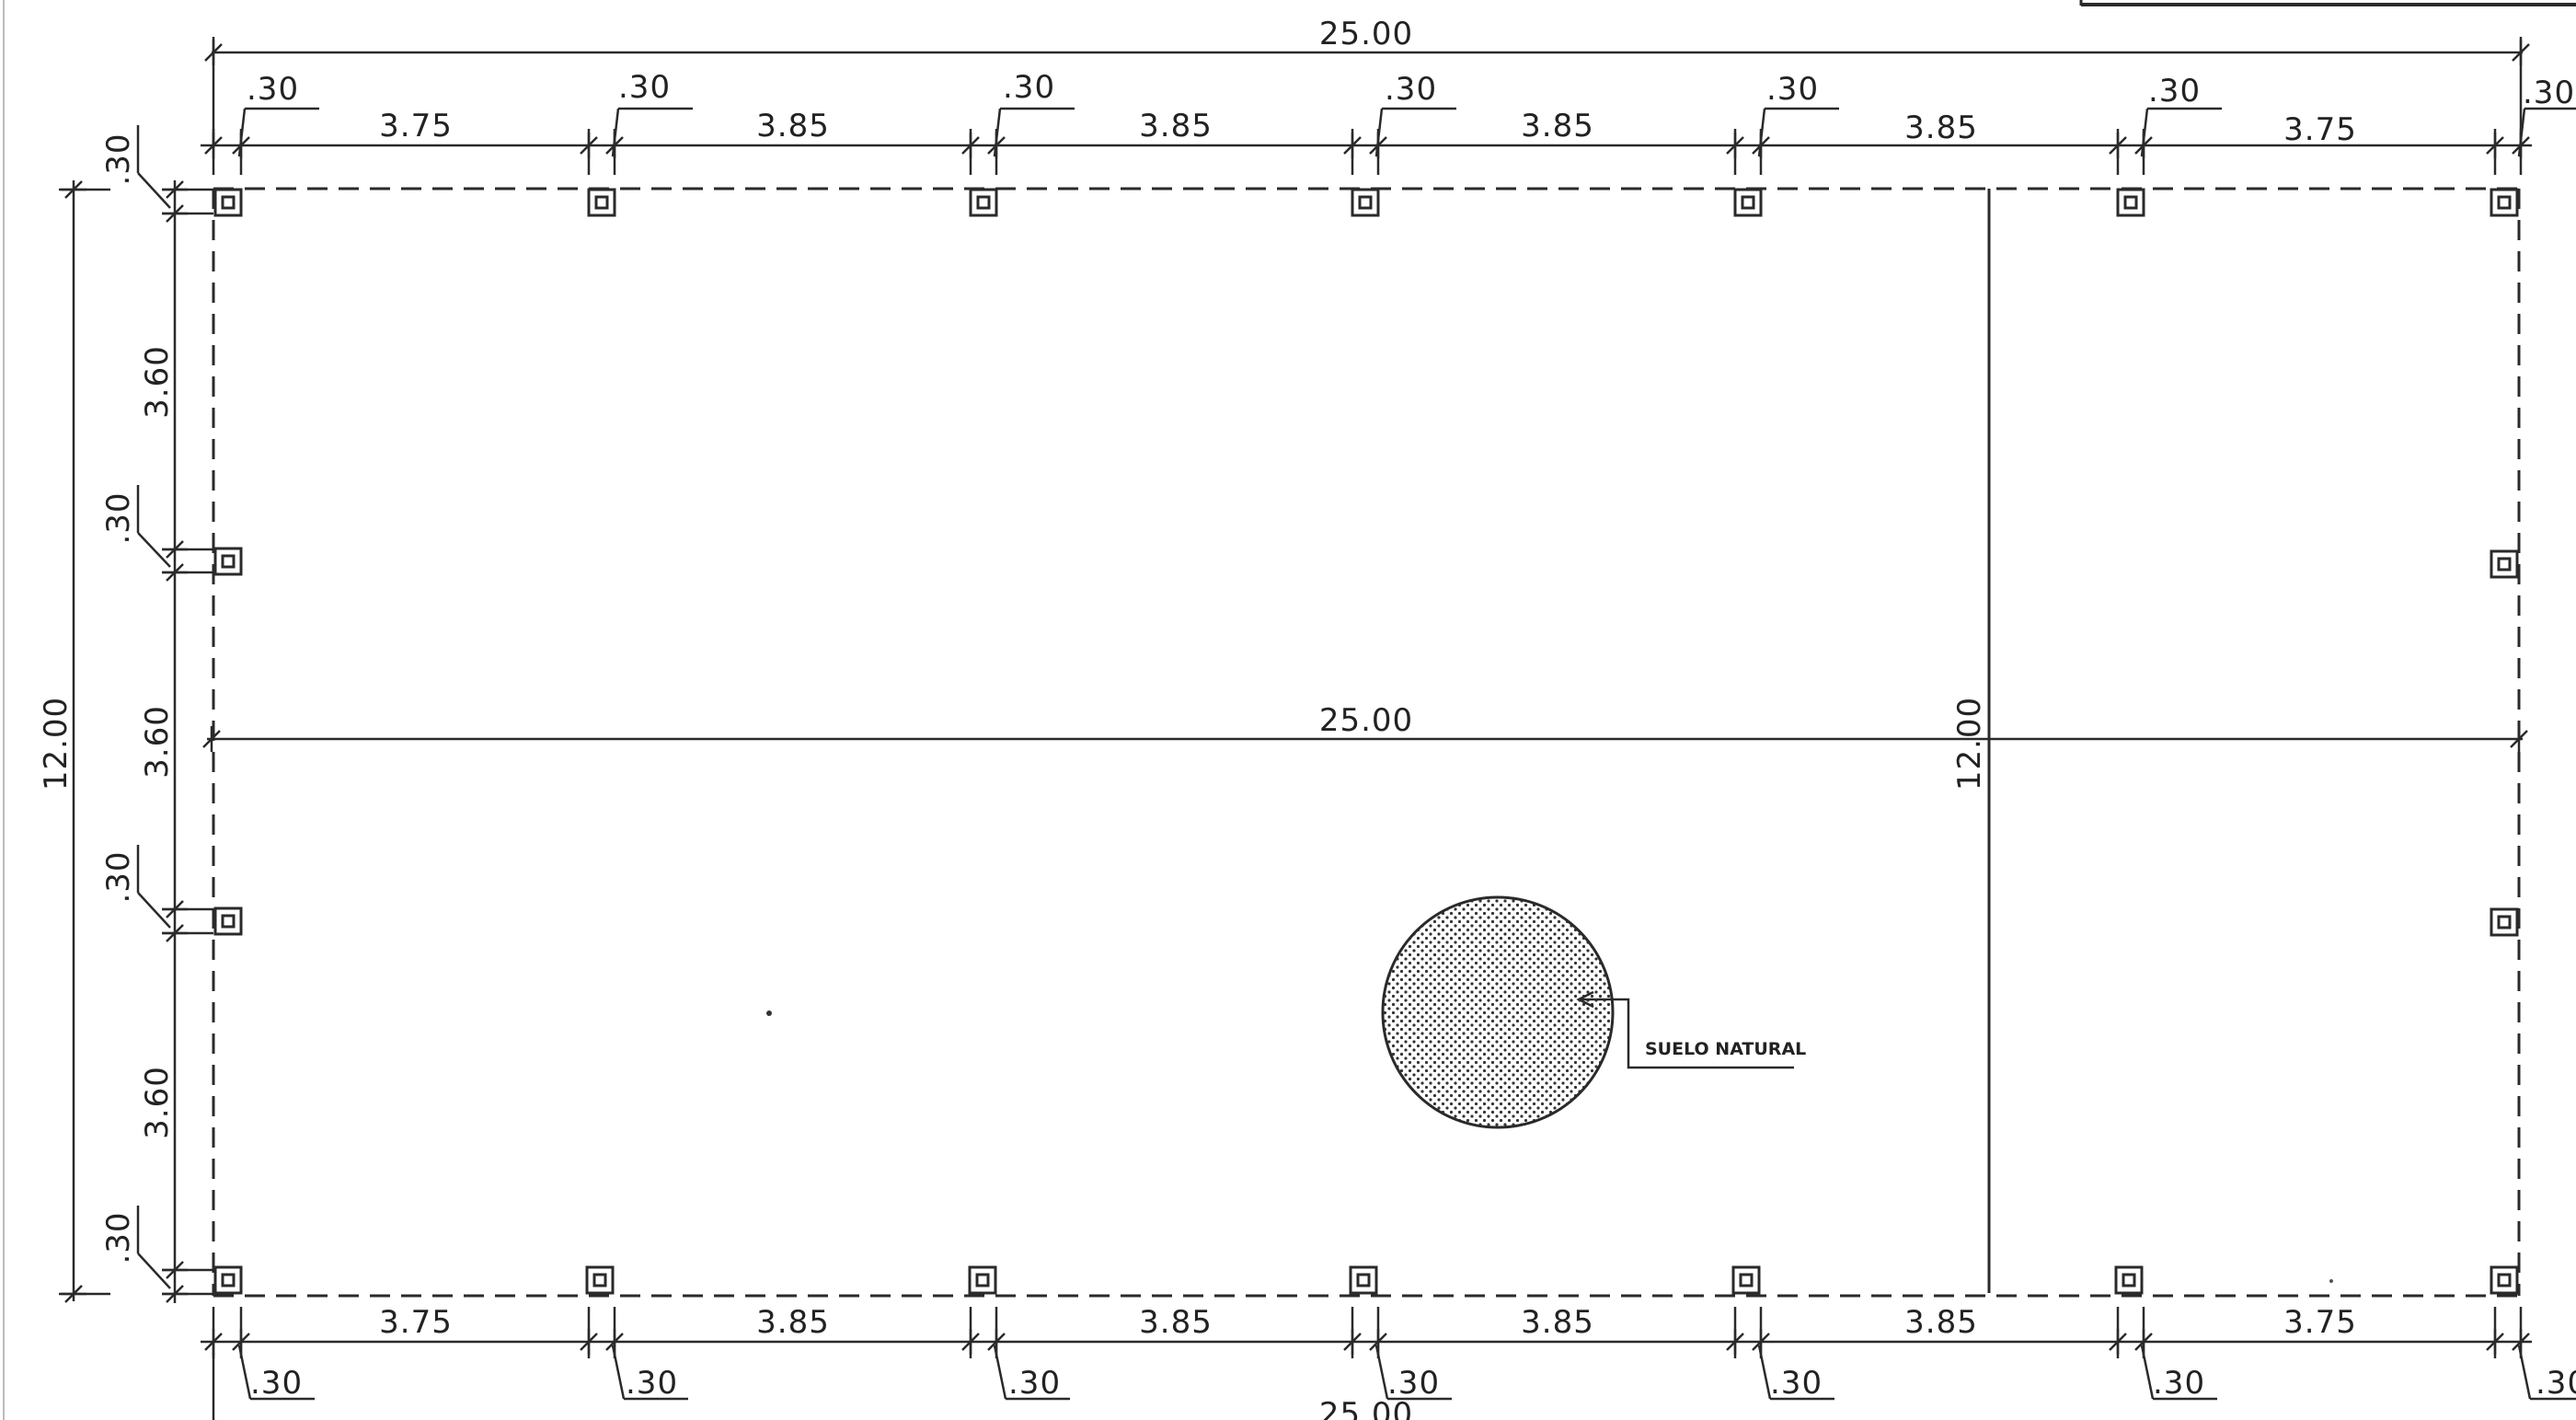  Describe the element at coordinates (1498, 1012) in the screenshot. I see `natural-soil-symbol` at that location.